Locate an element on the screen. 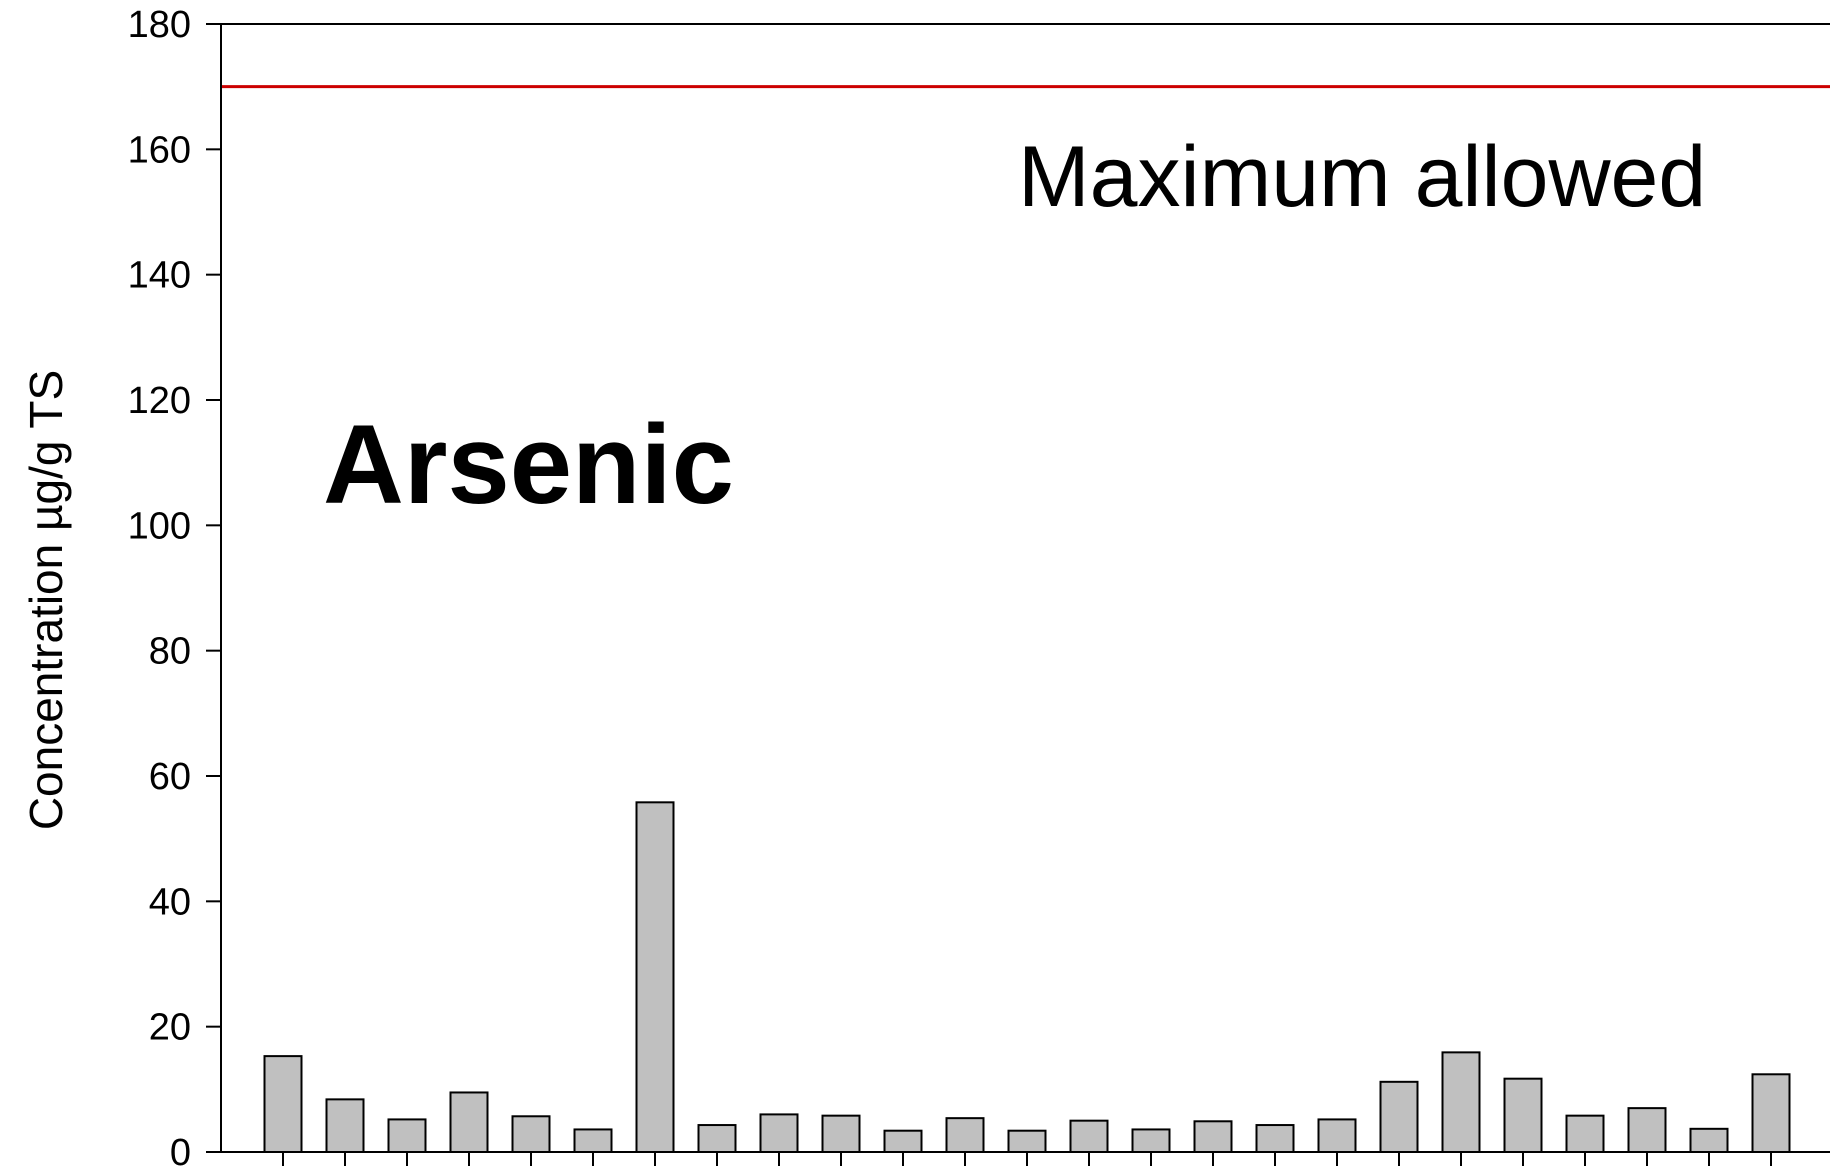  y-tick-label: 20 is located at coordinates (170, 1028).